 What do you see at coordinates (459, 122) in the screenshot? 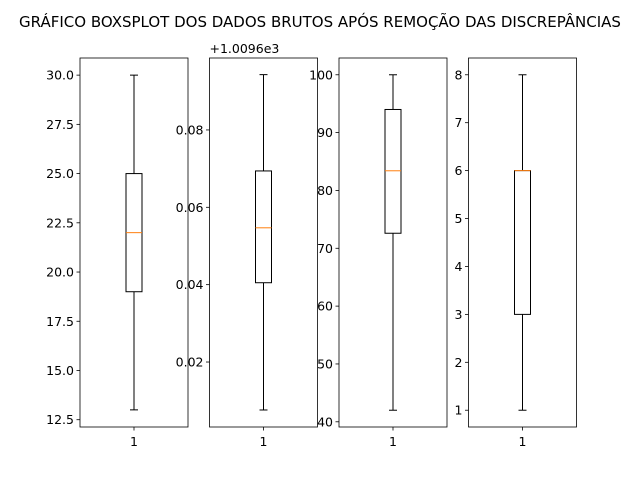
I see `y-tick-label: 7` at bounding box center [459, 122].